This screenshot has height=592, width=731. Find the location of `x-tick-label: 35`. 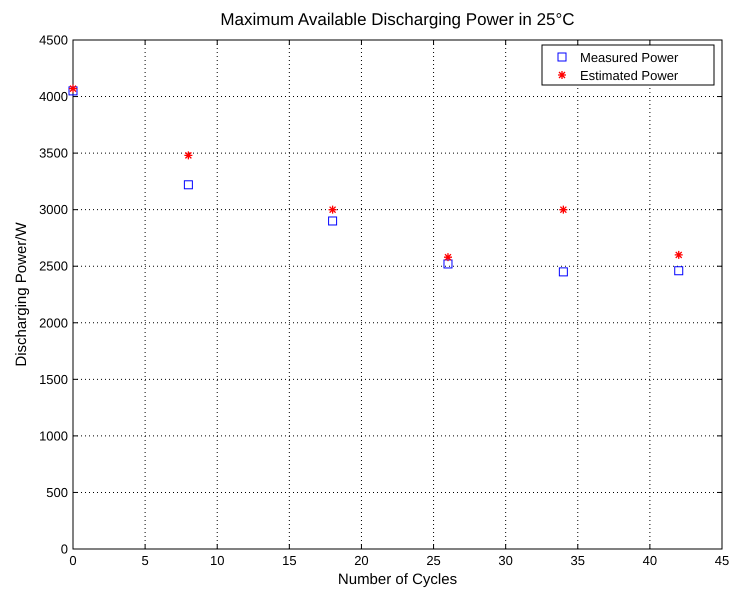

x-tick-label: 35 is located at coordinates (578, 560).